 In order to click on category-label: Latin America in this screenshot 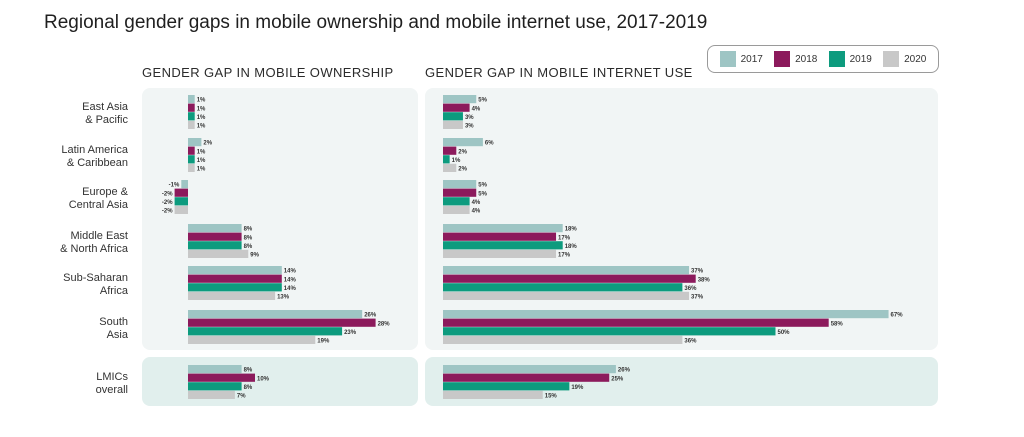, I will do `click(95, 150)`.